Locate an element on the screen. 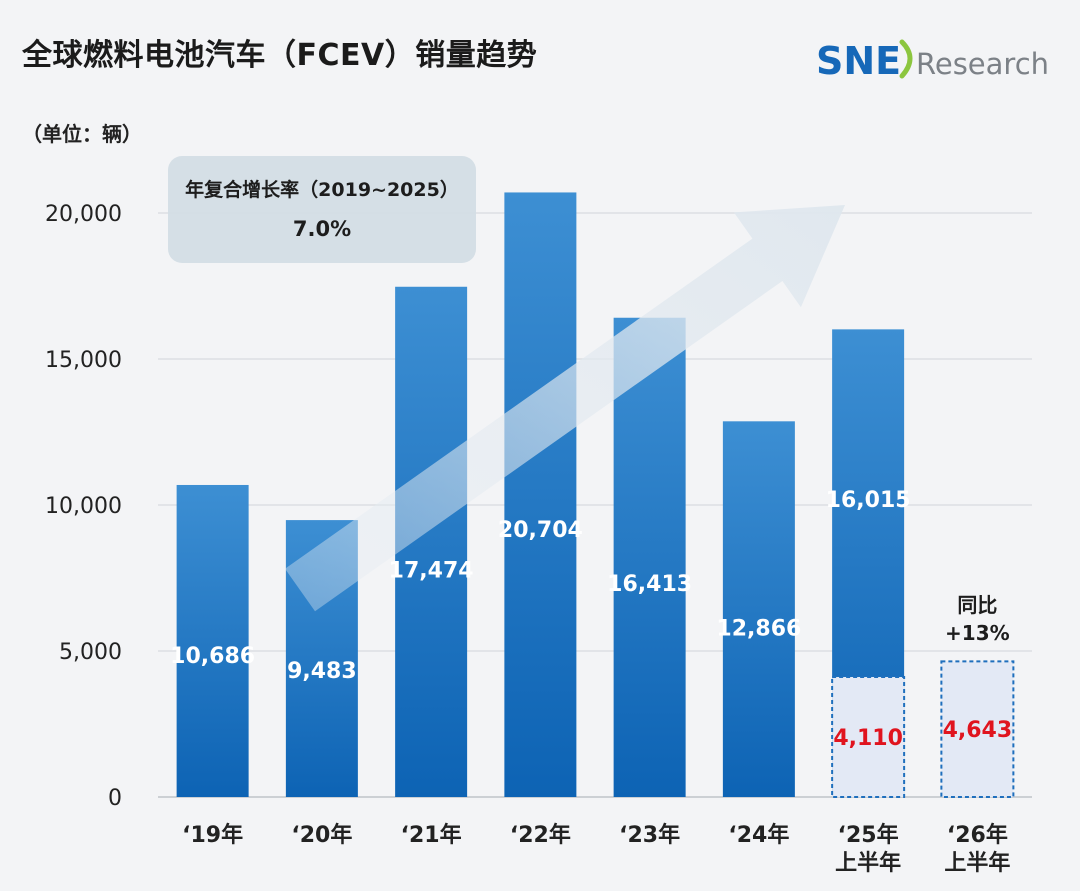  bar-value-label: 16,015 is located at coordinates (868, 500).